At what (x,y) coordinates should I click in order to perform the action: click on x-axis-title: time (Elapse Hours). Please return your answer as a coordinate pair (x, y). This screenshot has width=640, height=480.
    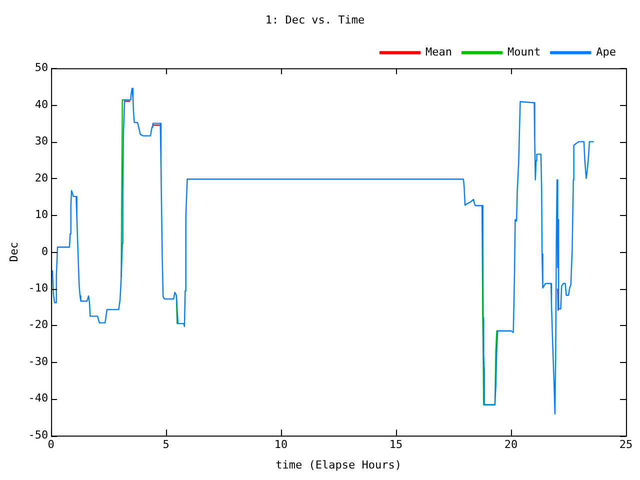
    Looking at the image, I should click on (339, 465).